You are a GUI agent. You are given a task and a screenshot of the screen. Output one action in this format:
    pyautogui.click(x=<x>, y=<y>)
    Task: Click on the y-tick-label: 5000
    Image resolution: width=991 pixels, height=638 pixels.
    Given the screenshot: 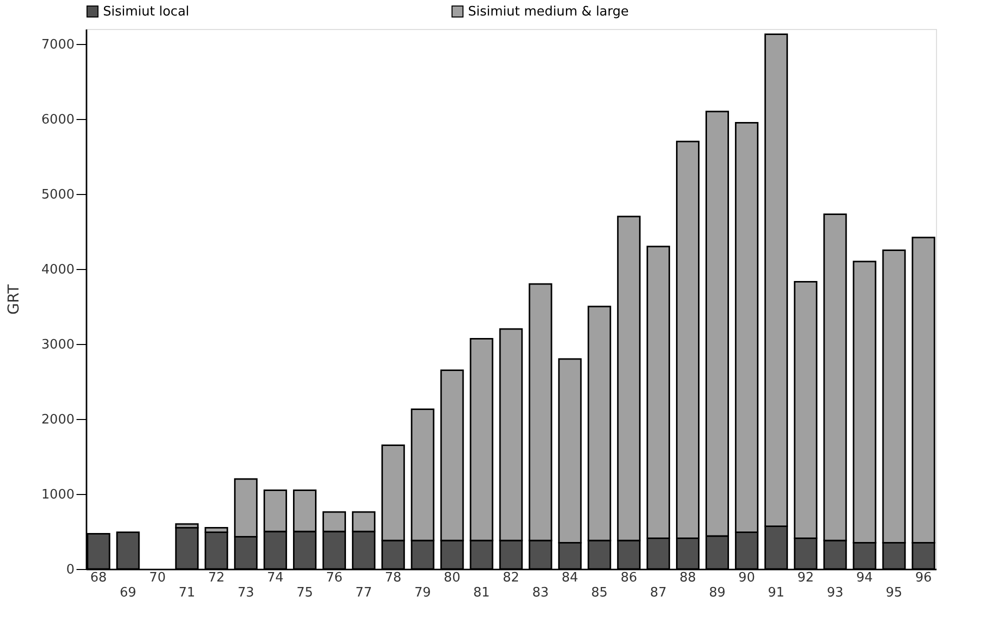 What is the action you would take?
    pyautogui.click(x=57, y=195)
    